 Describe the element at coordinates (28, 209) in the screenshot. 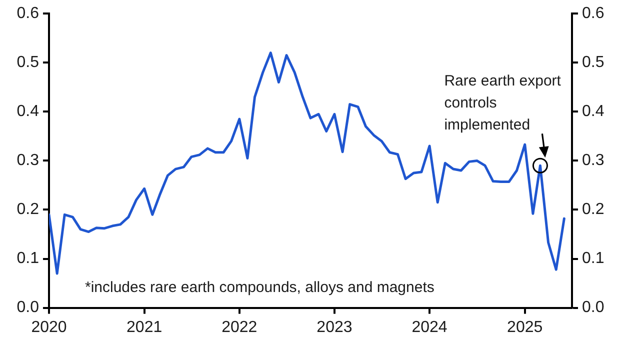

I see `y-tick-label: 0.2` at that location.